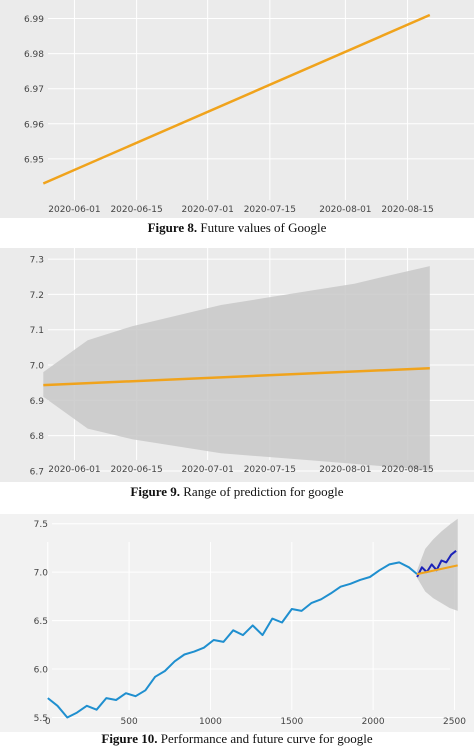 Image resolution: width=474 pixels, height=747 pixels. What do you see at coordinates (34, 160) in the screenshot?
I see `y-tick-label: 6.95` at bounding box center [34, 160].